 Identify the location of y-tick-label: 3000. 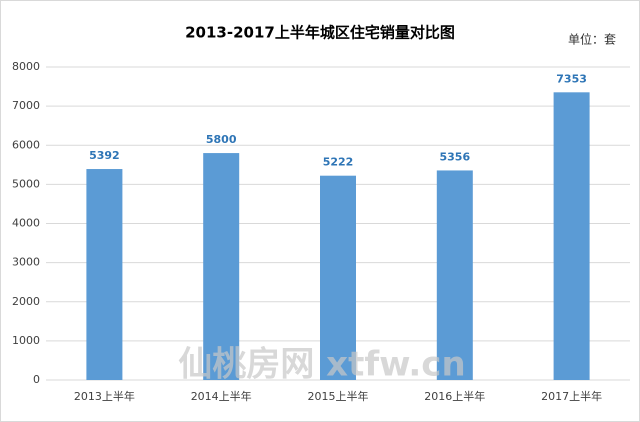
(26, 262).